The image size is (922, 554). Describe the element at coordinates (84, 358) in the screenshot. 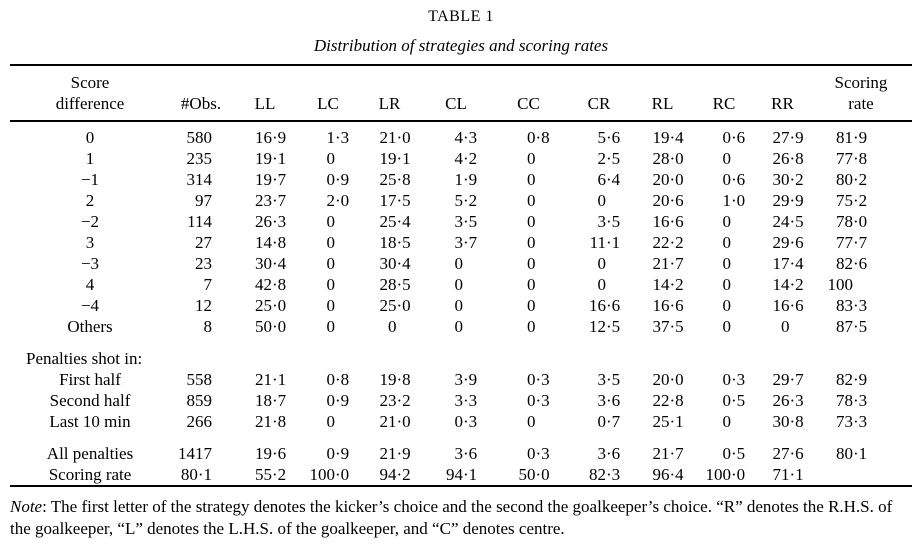

I see `section-label: Penalties shot in:` at that location.